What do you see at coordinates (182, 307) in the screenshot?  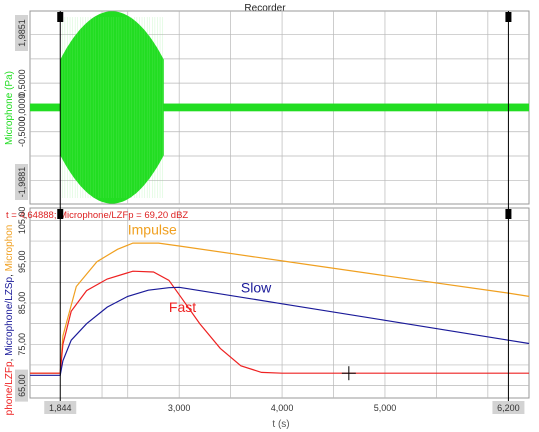 I see `series-label-fast: Fast` at bounding box center [182, 307].